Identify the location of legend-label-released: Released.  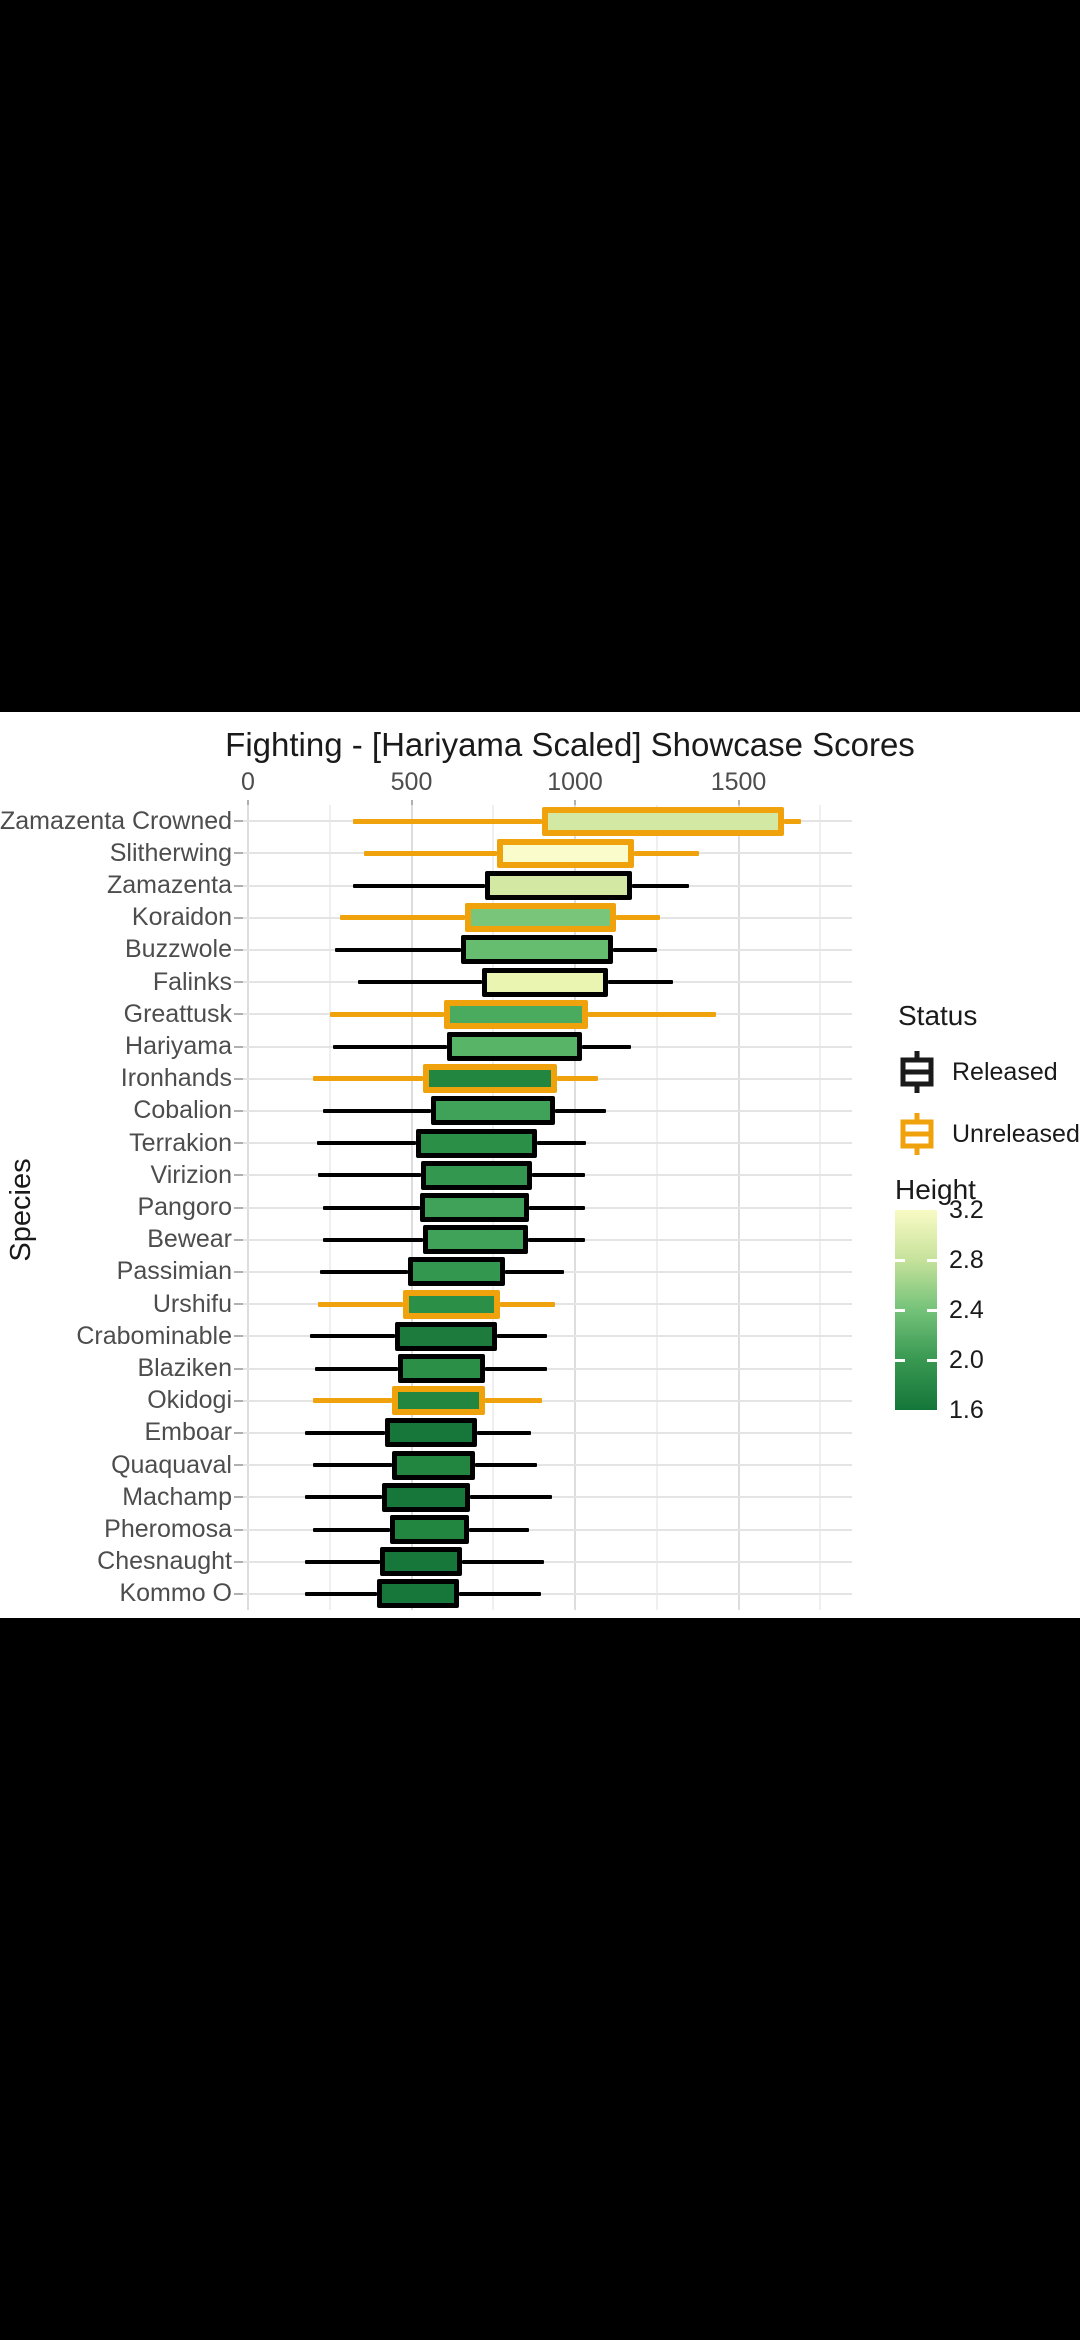
(1005, 1071).